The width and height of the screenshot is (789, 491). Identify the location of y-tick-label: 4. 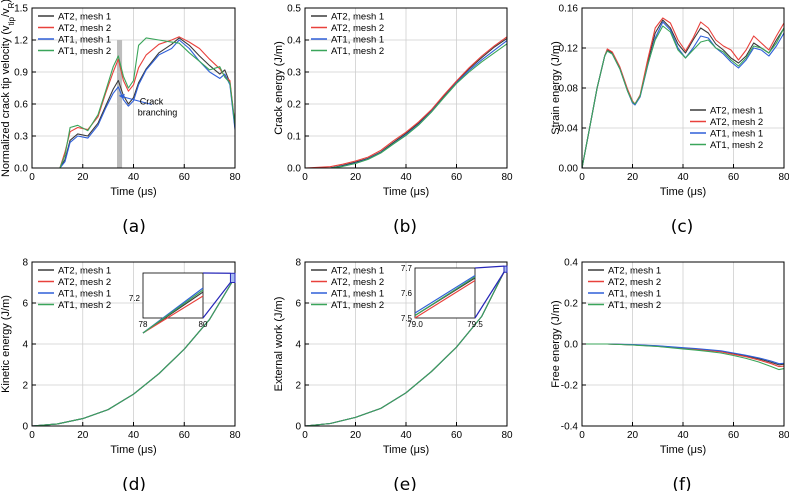
(298, 345).